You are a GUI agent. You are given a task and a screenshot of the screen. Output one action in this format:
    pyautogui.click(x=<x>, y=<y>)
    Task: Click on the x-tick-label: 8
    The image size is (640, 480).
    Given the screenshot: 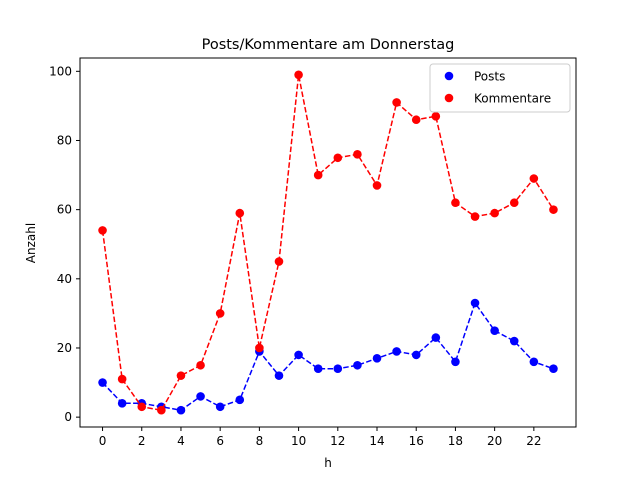 What is the action you would take?
    pyautogui.click(x=260, y=441)
    